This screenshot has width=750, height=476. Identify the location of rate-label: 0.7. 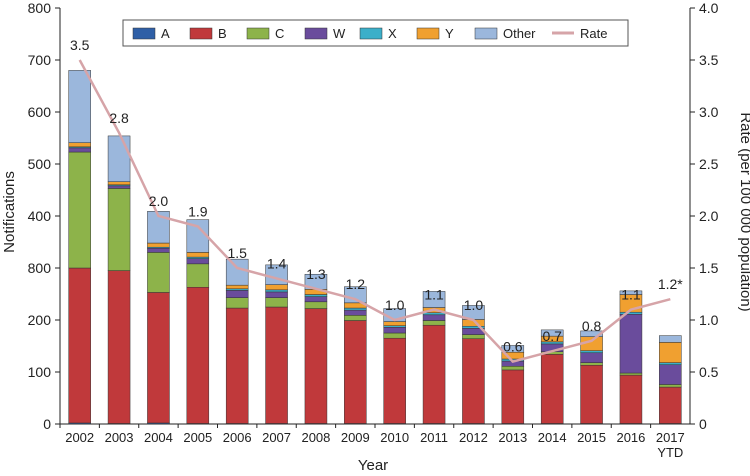
(552, 336).